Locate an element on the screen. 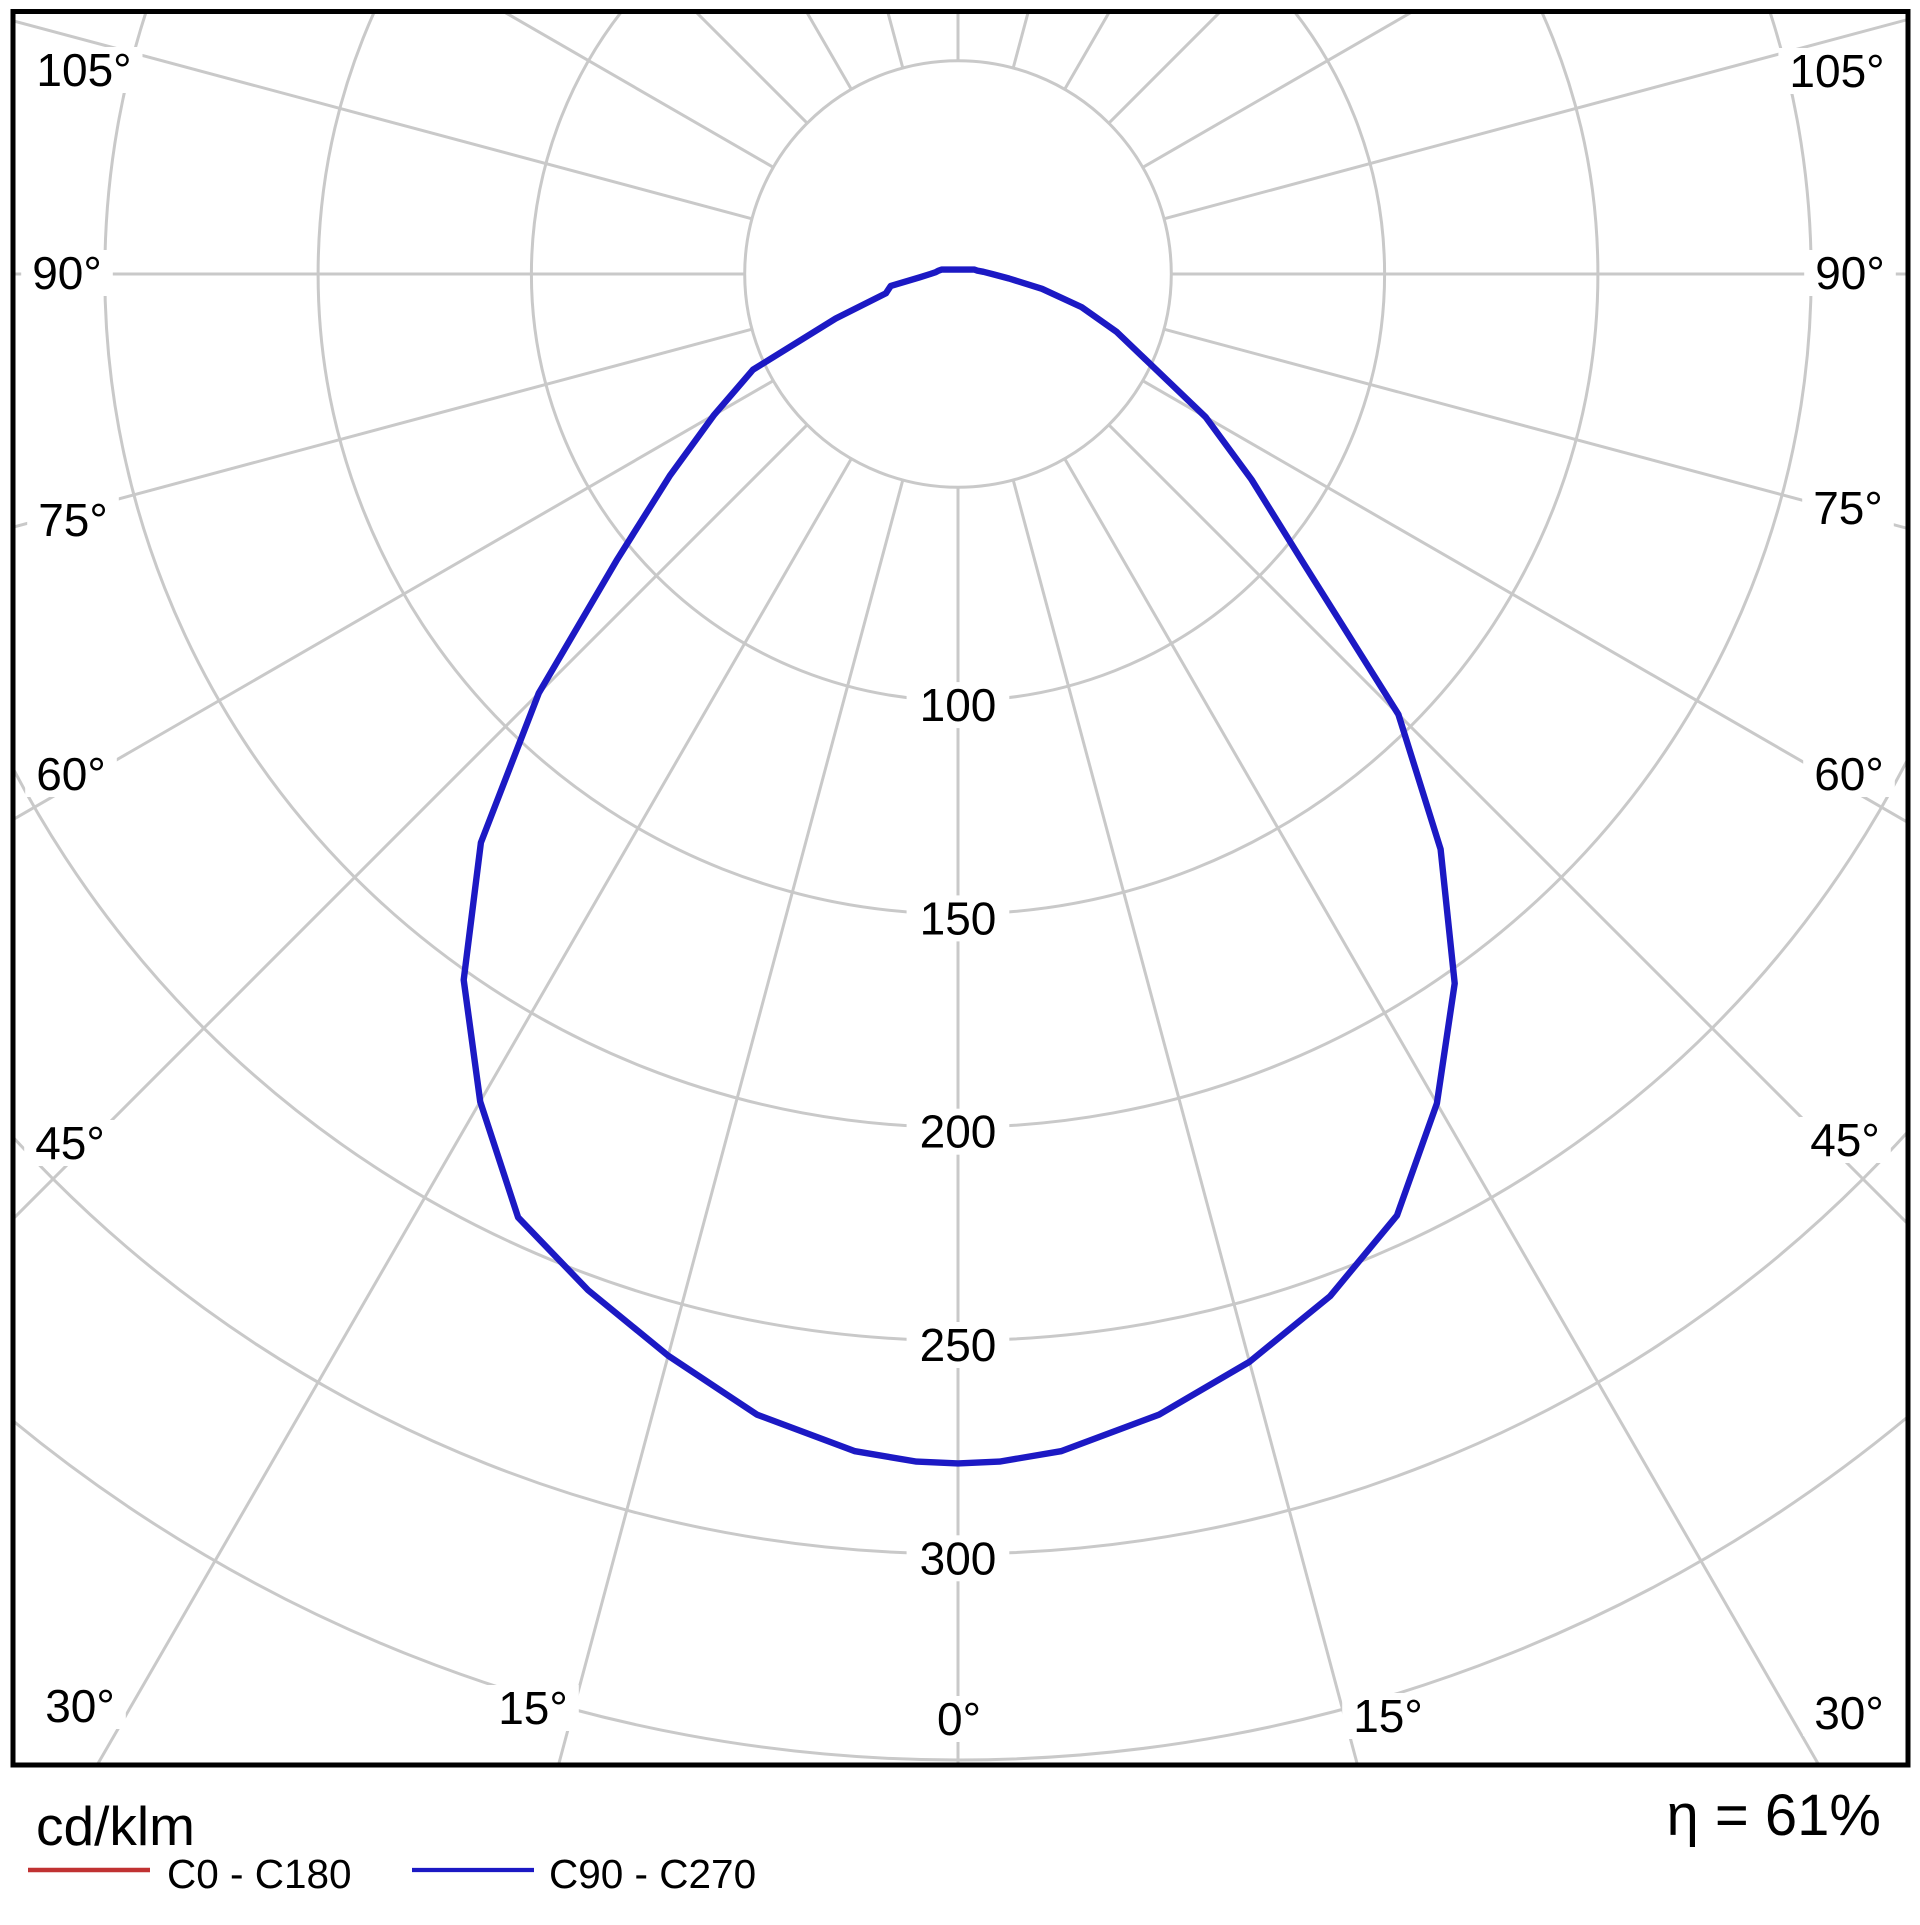 Image resolution: width=1920 pixels, height=1925 pixels. svg-text: 200 is located at coordinates (958, 1132).